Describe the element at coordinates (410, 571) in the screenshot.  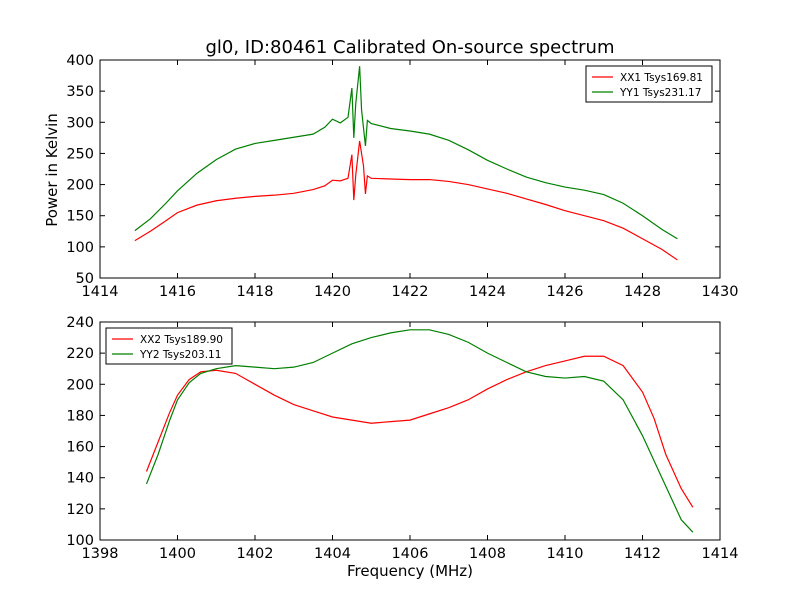
I see `x-axis-label-bottom: Frequency (MHz)` at that location.